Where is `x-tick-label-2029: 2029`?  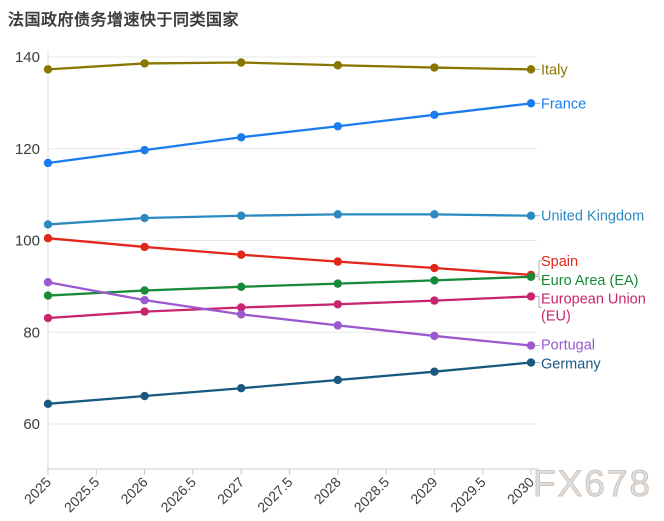 x-tick-label-2029: 2029 is located at coordinates (423, 490).